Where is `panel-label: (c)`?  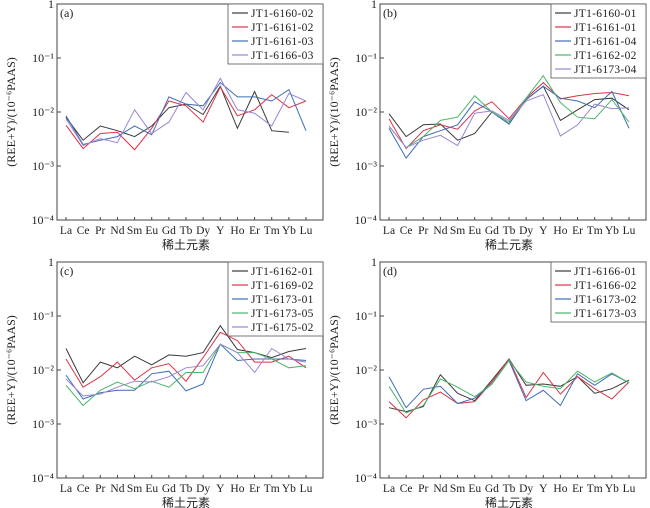
panel-label: (c) is located at coordinates (66, 271).